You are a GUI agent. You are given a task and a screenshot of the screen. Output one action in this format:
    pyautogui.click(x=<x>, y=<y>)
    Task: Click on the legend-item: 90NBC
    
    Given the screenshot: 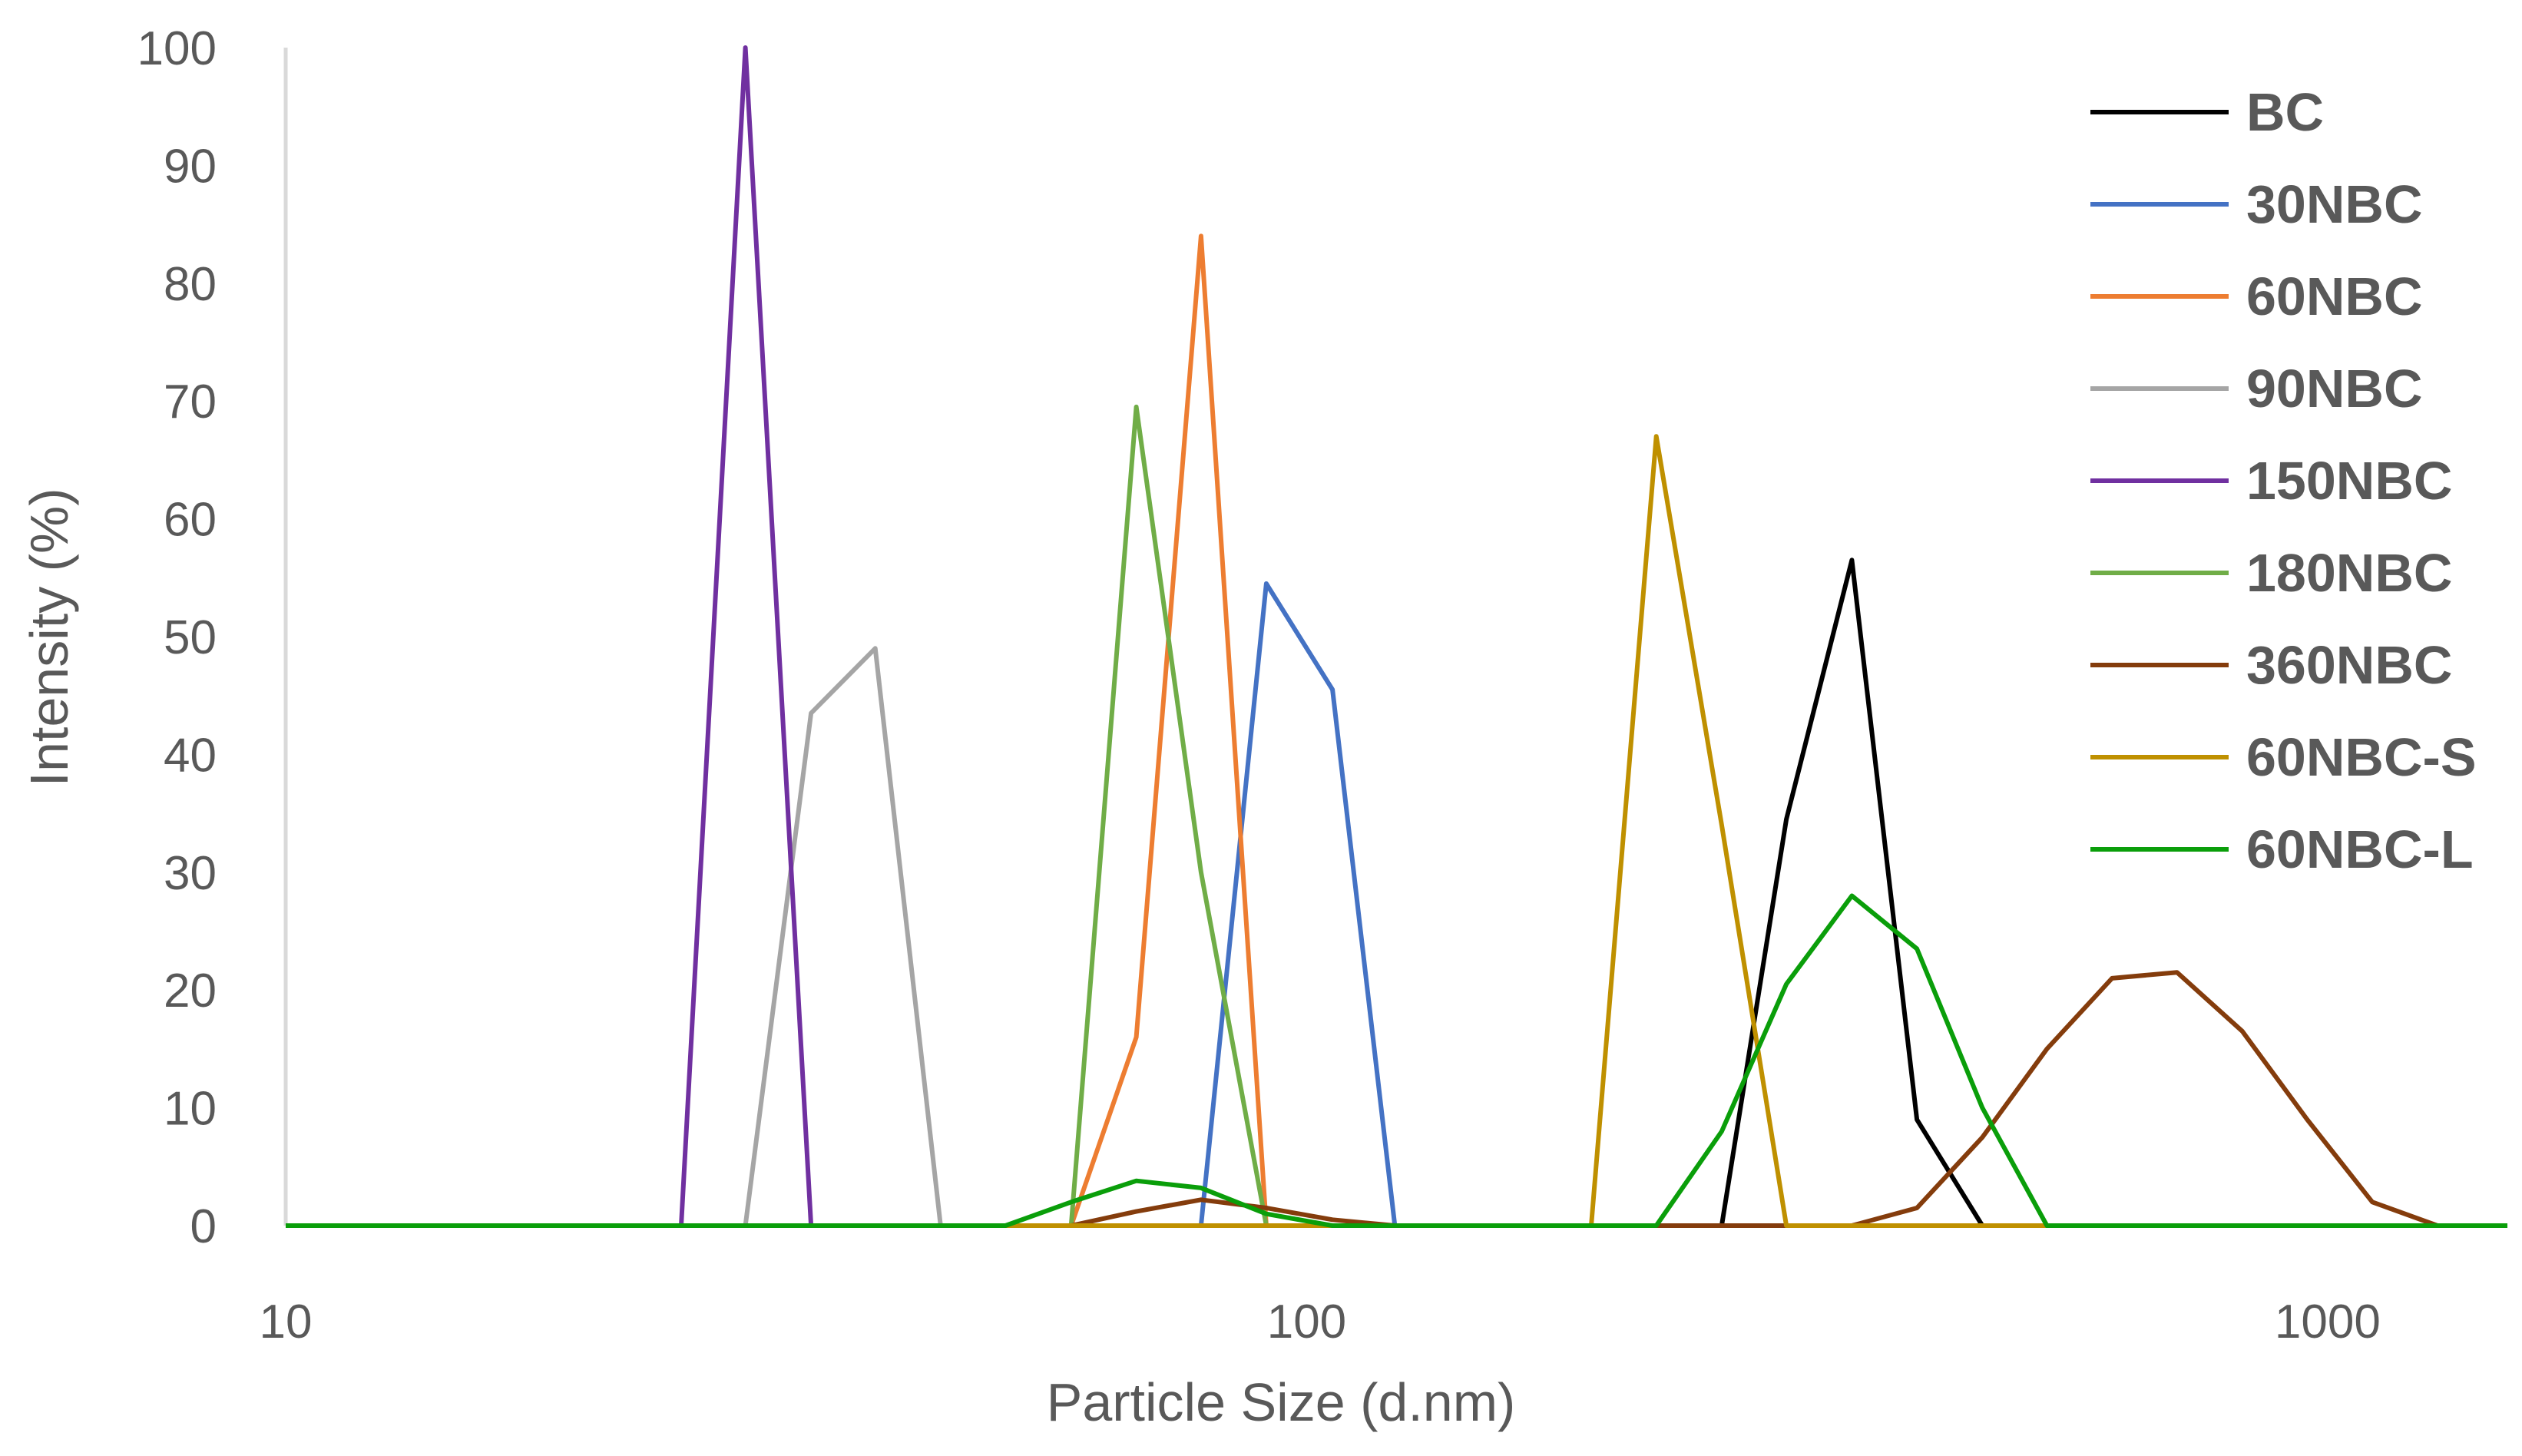 What is the action you would take?
    pyautogui.click(x=2256, y=389)
    